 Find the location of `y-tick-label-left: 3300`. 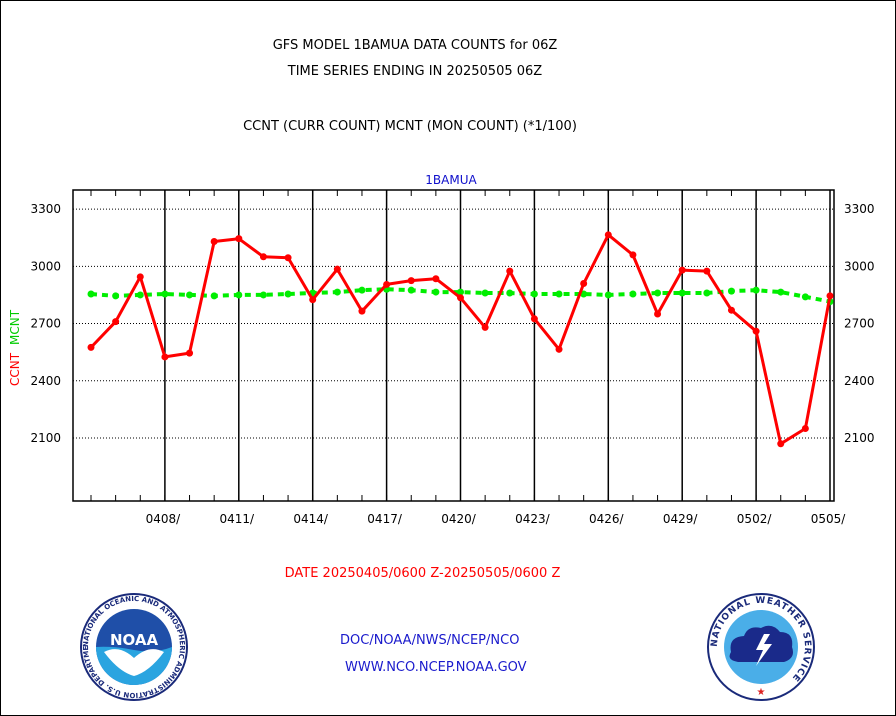

y-tick-label-left: 3300 is located at coordinates (45, 209).